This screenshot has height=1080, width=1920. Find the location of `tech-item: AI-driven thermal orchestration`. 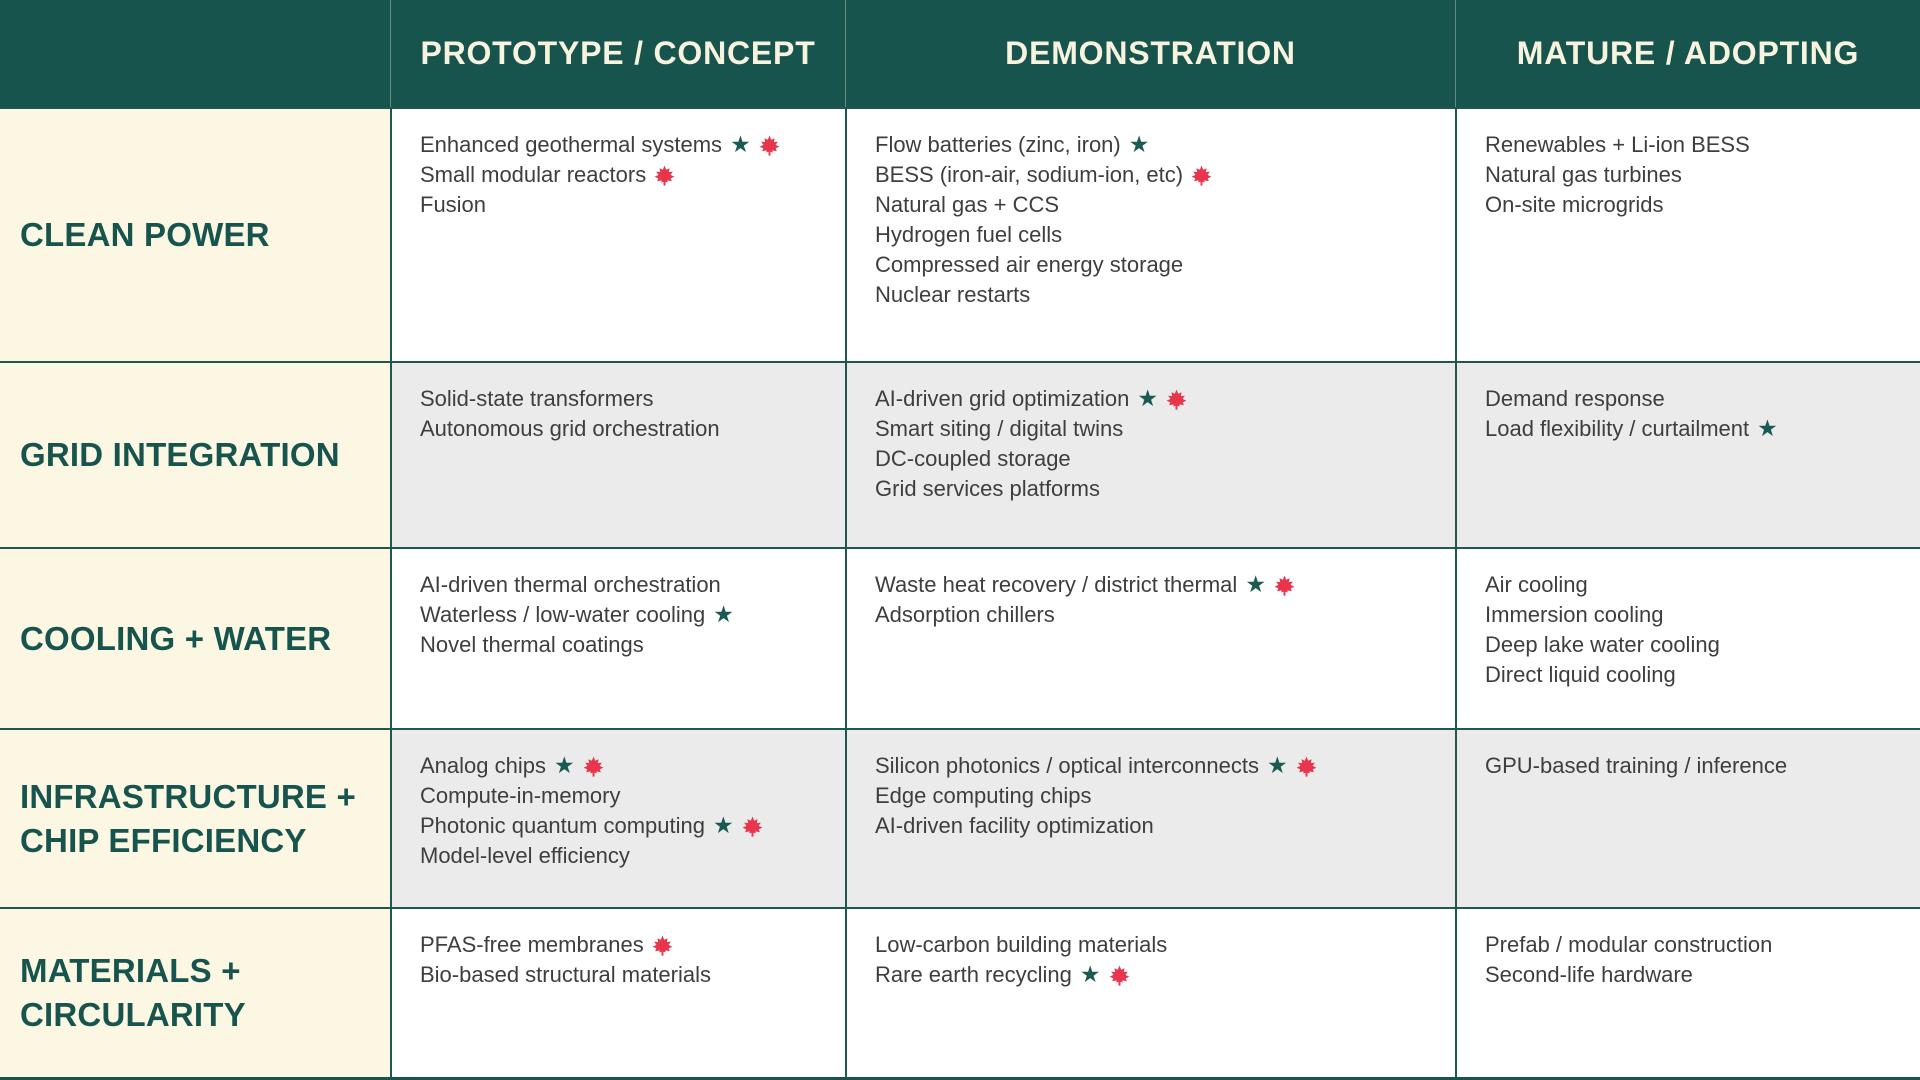

tech-item: AI-driven thermal orchestration is located at coordinates (623, 585).